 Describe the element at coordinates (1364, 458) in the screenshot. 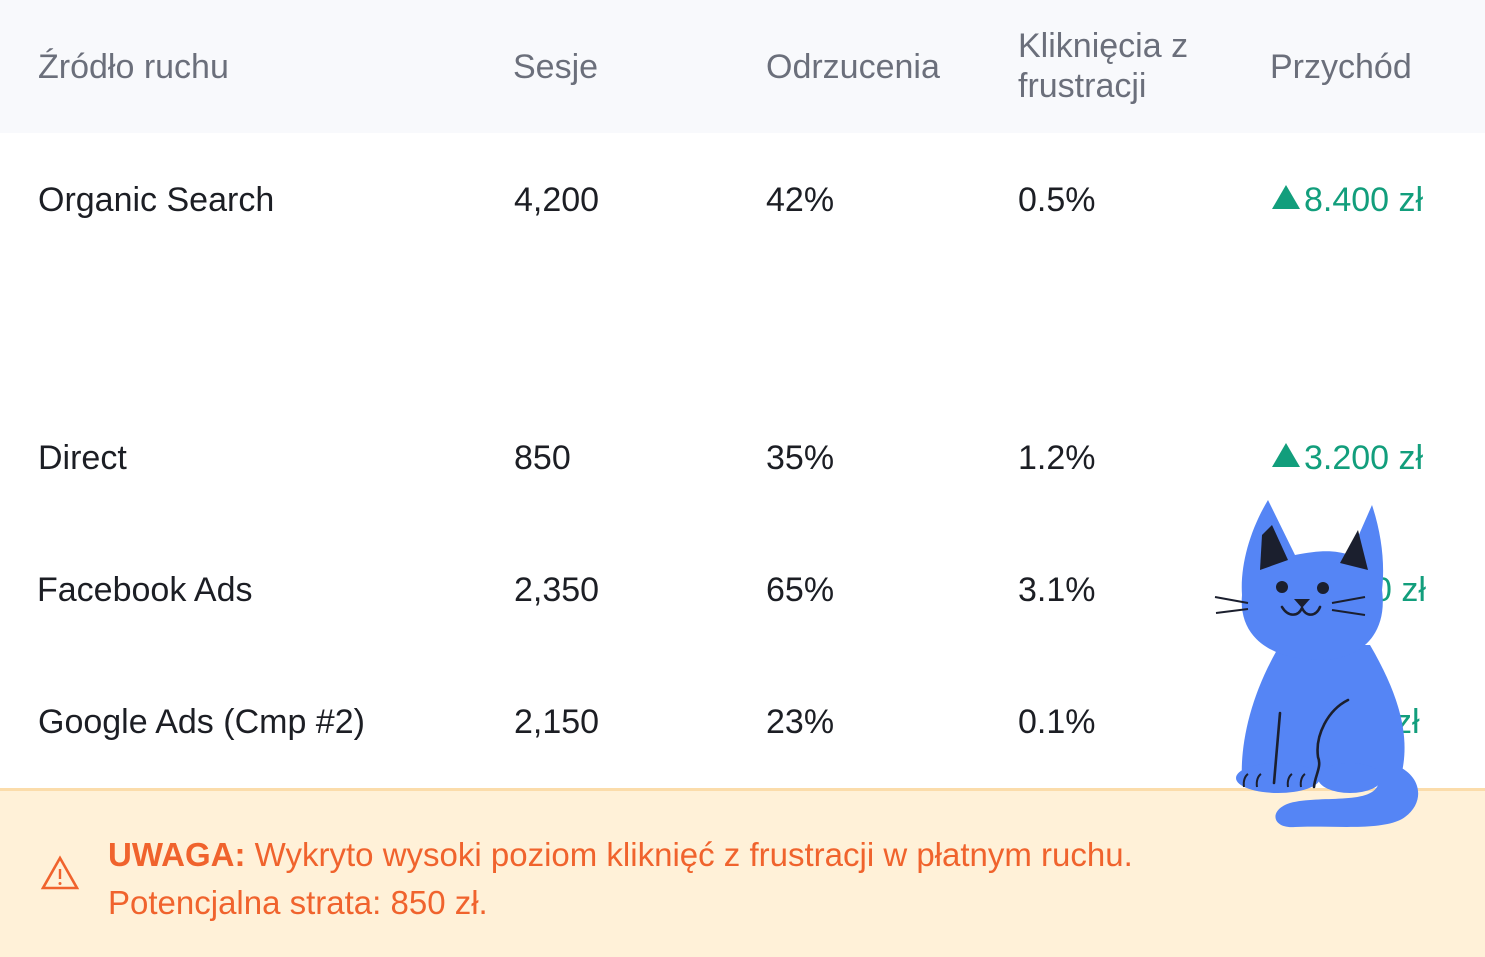

I see `revenue-value: 3.200 zł` at that location.